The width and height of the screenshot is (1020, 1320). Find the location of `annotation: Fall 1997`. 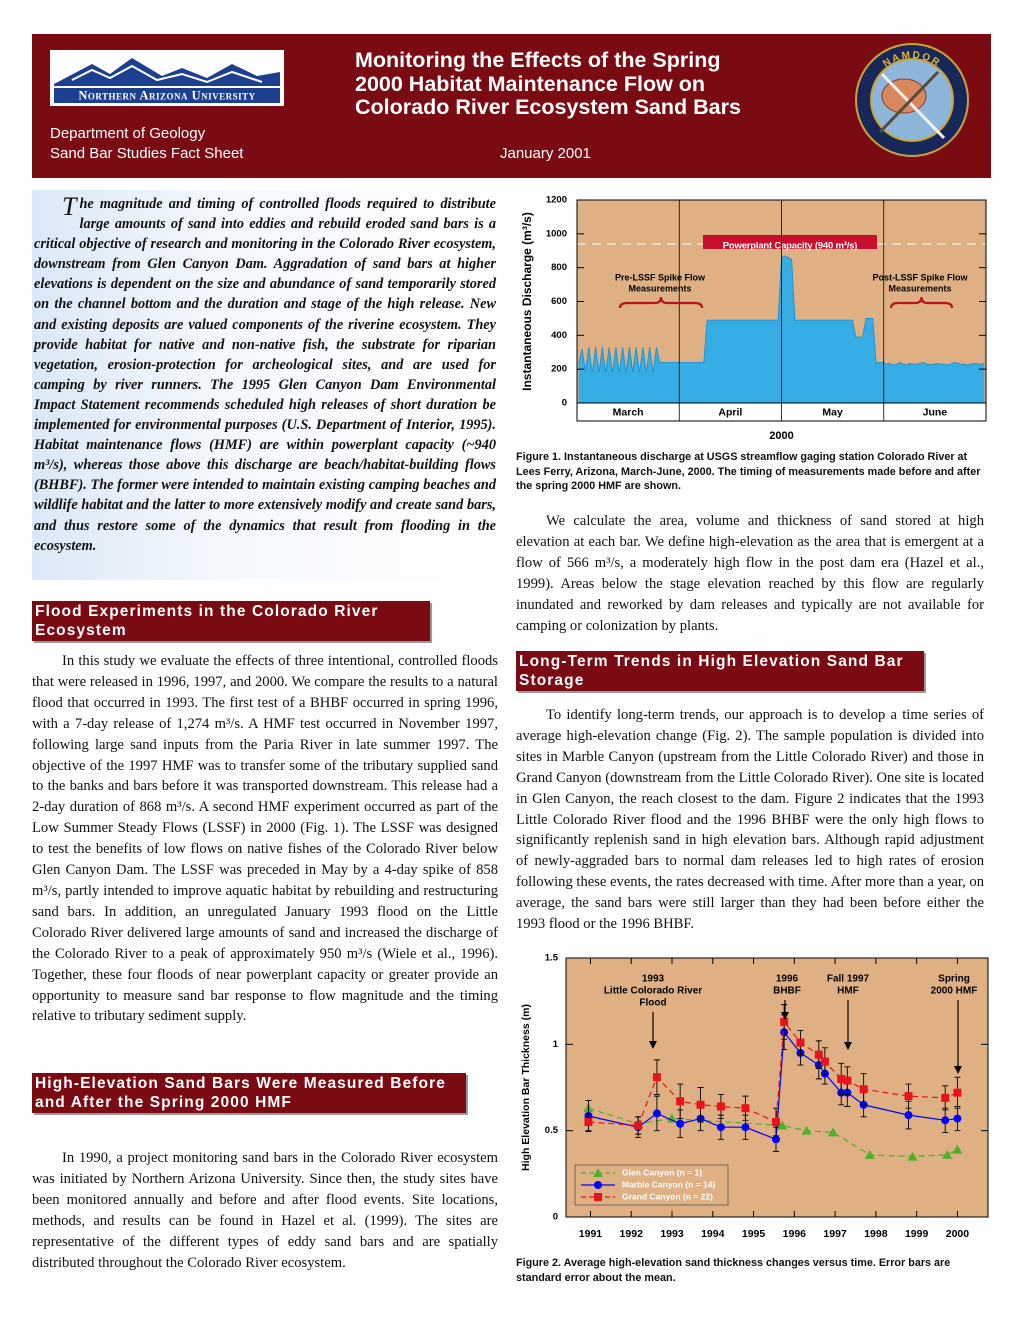

annotation: Fall 1997 is located at coordinates (848, 979).